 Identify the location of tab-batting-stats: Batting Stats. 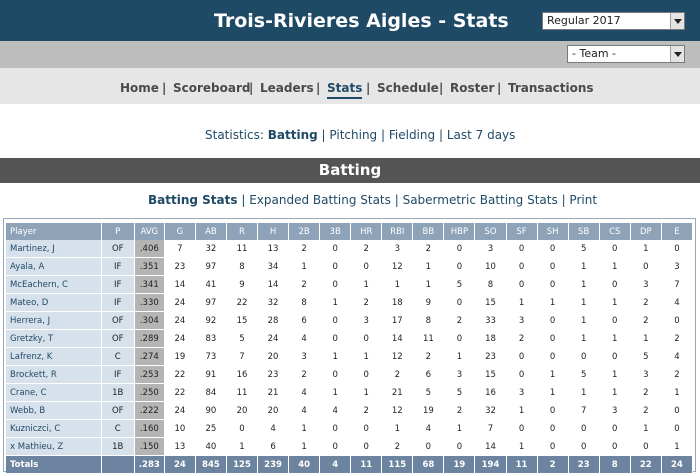
(193, 200).